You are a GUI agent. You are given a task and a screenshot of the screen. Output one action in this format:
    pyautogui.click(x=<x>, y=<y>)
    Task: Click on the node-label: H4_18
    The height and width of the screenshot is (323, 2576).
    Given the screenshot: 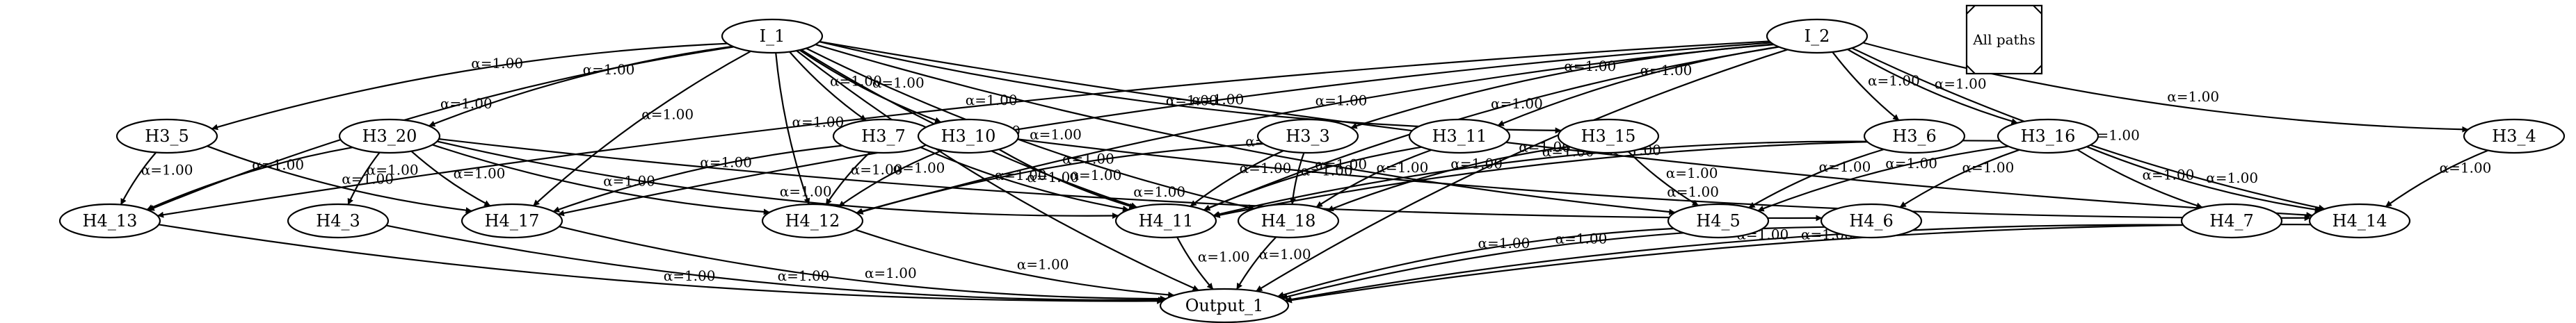 What is the action you would take?
    pyautogui.click(x=1288, y=221)
    